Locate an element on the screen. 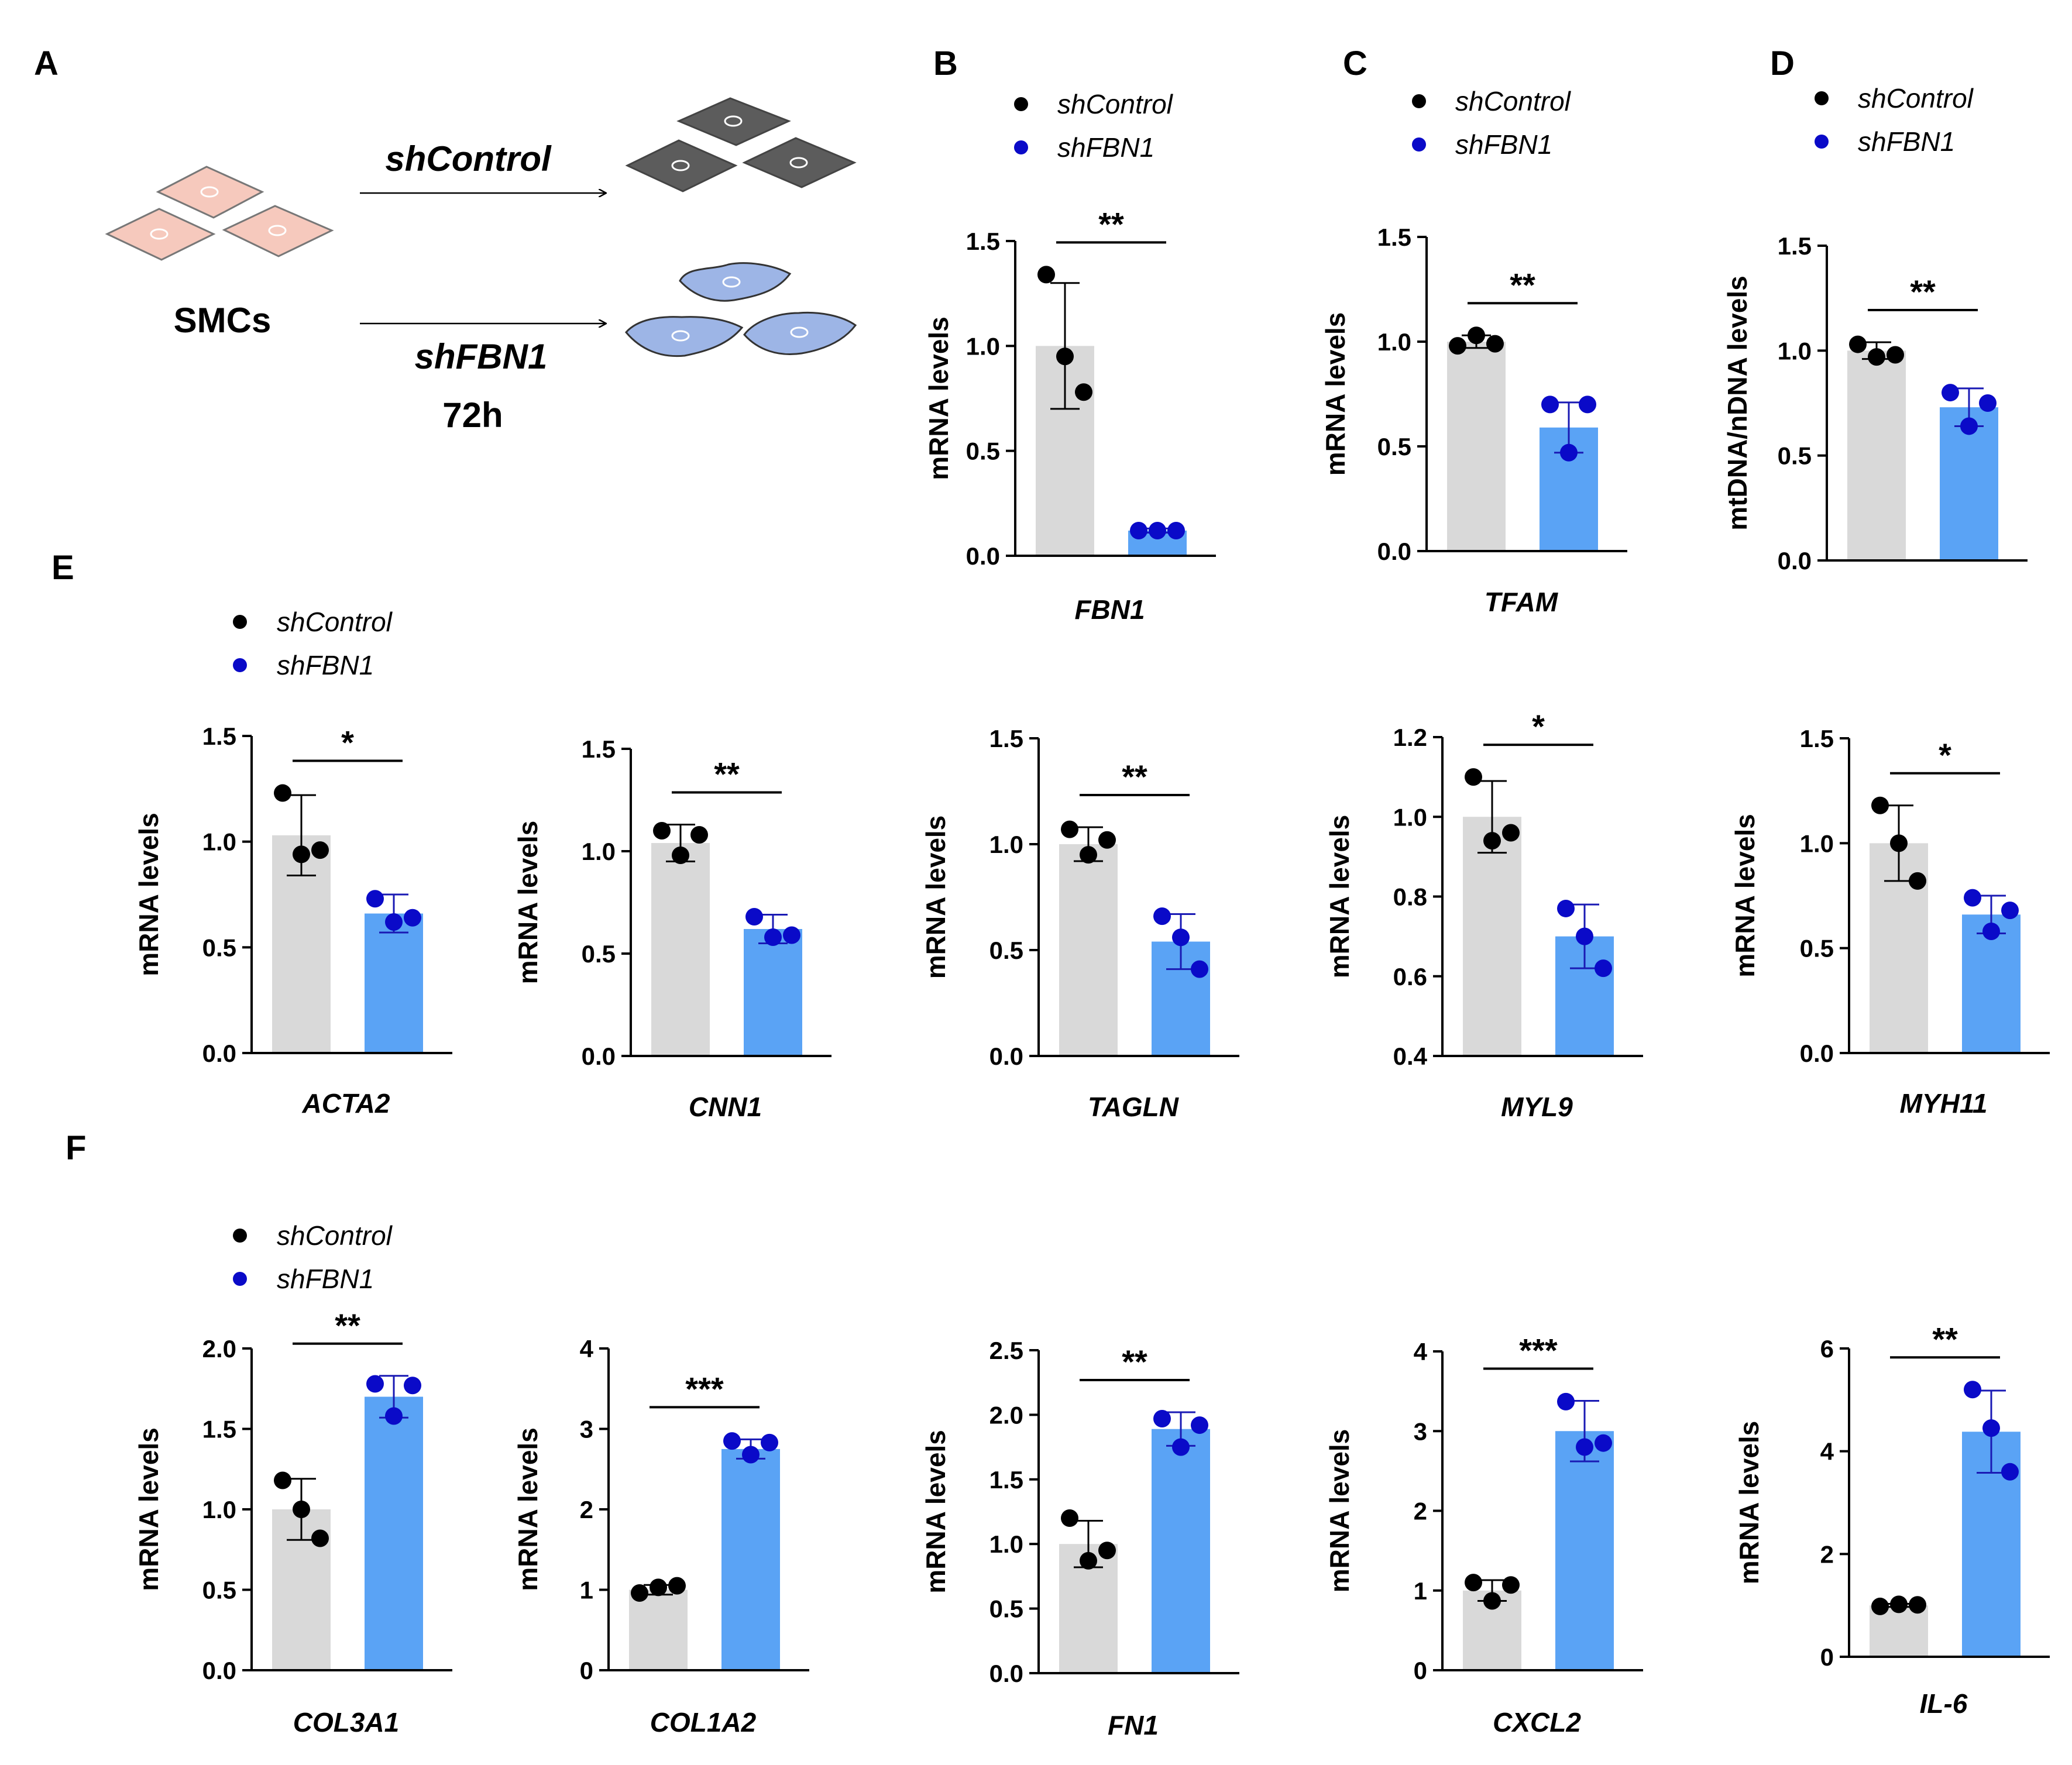 The height and width of the screenshot is (1765, 2072). x-axis-gene-label: CNN1 is located at coordinates (726, 1107).